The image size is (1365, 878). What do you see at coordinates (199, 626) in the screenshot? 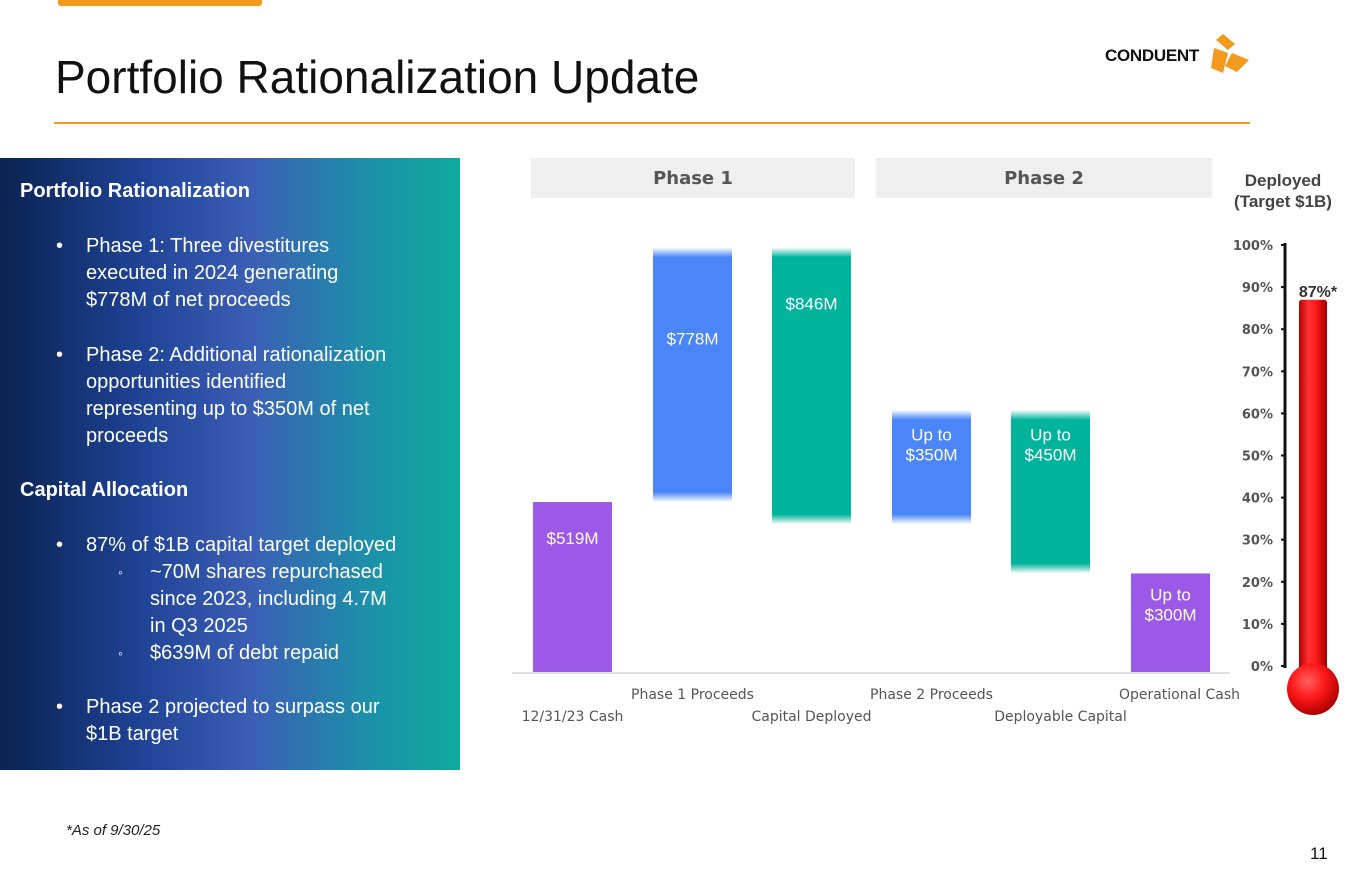
I see `shares-line: in Q3 2025` at bounding box center [199, 626].